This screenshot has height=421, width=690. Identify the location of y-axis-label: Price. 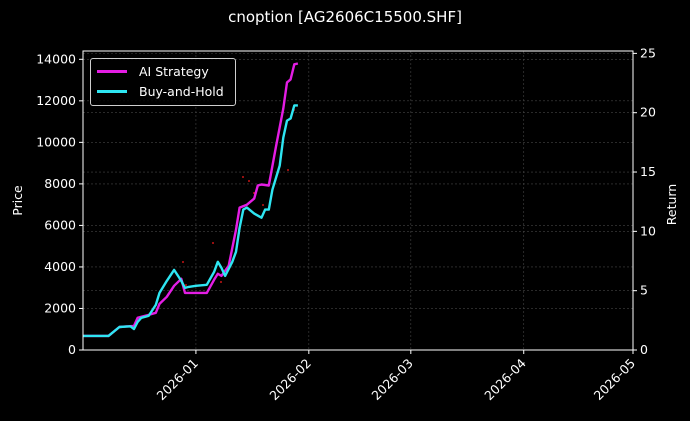
(17, 200).